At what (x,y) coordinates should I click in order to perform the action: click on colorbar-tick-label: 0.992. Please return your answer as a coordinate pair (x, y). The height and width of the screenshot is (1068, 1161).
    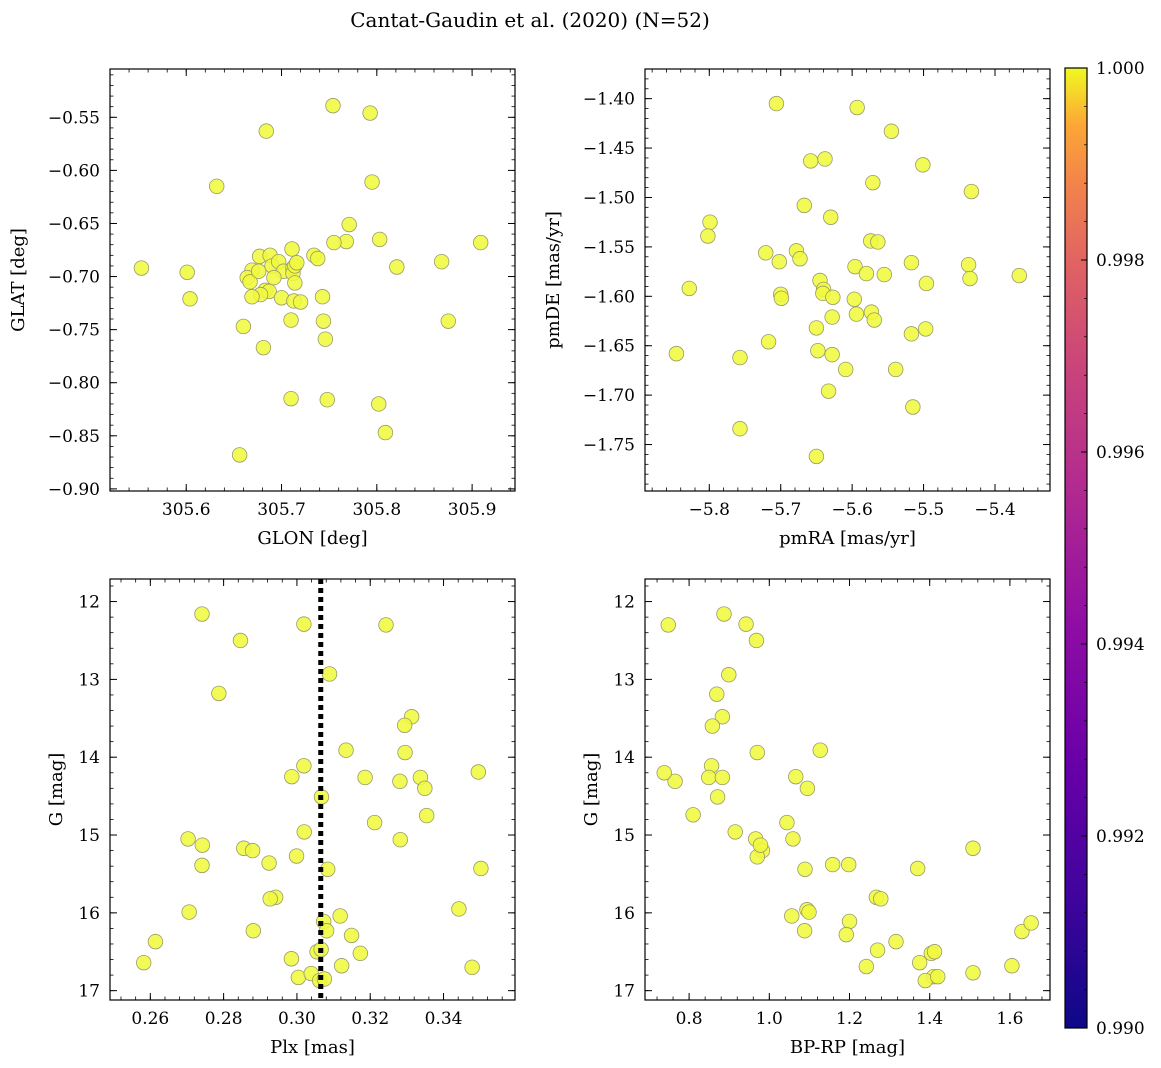
    Looking at the image, I should click on (1120, 837).